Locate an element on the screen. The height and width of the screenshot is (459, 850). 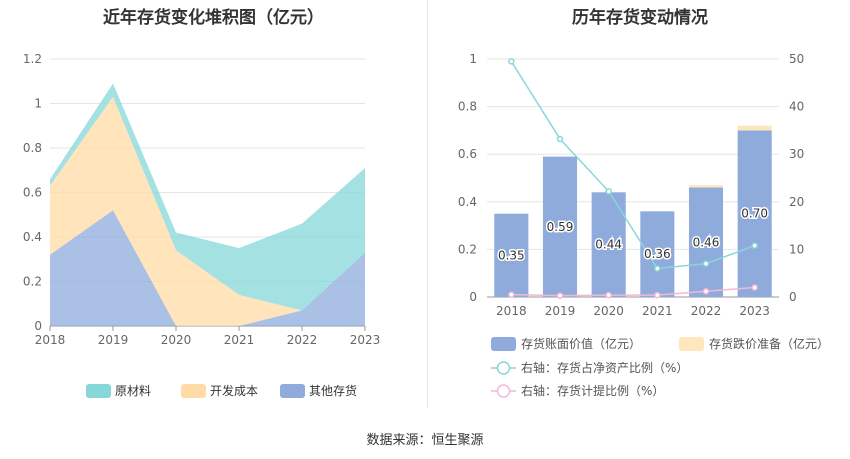
data-source: 数据来源：恒生聚源 is located at coordinates (425, 440).